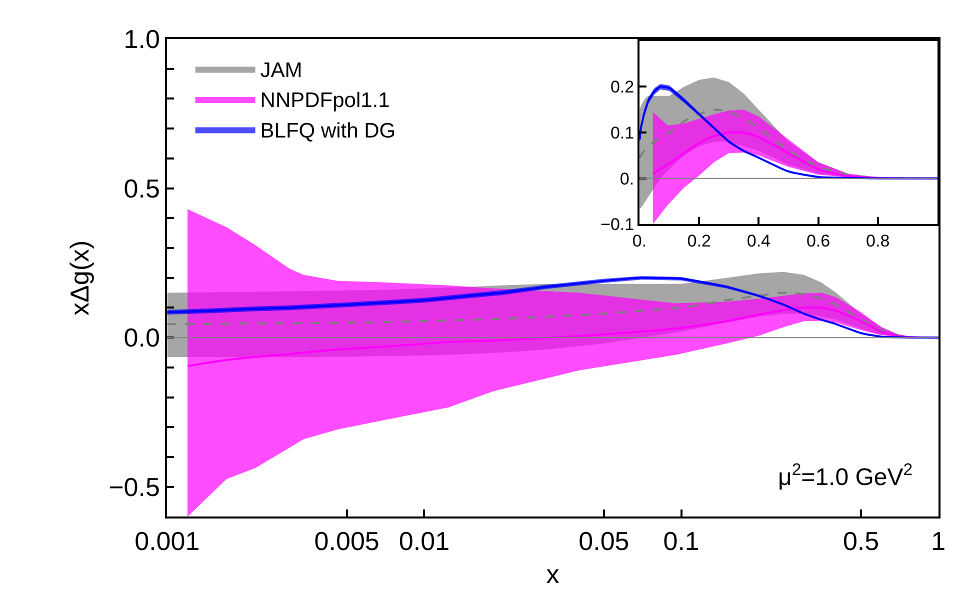 This screenshot has width=955, height=615. Describe the element at coordinates (681, 541) in the screenshot. I see `x-tick-label: 0.1` at that location.